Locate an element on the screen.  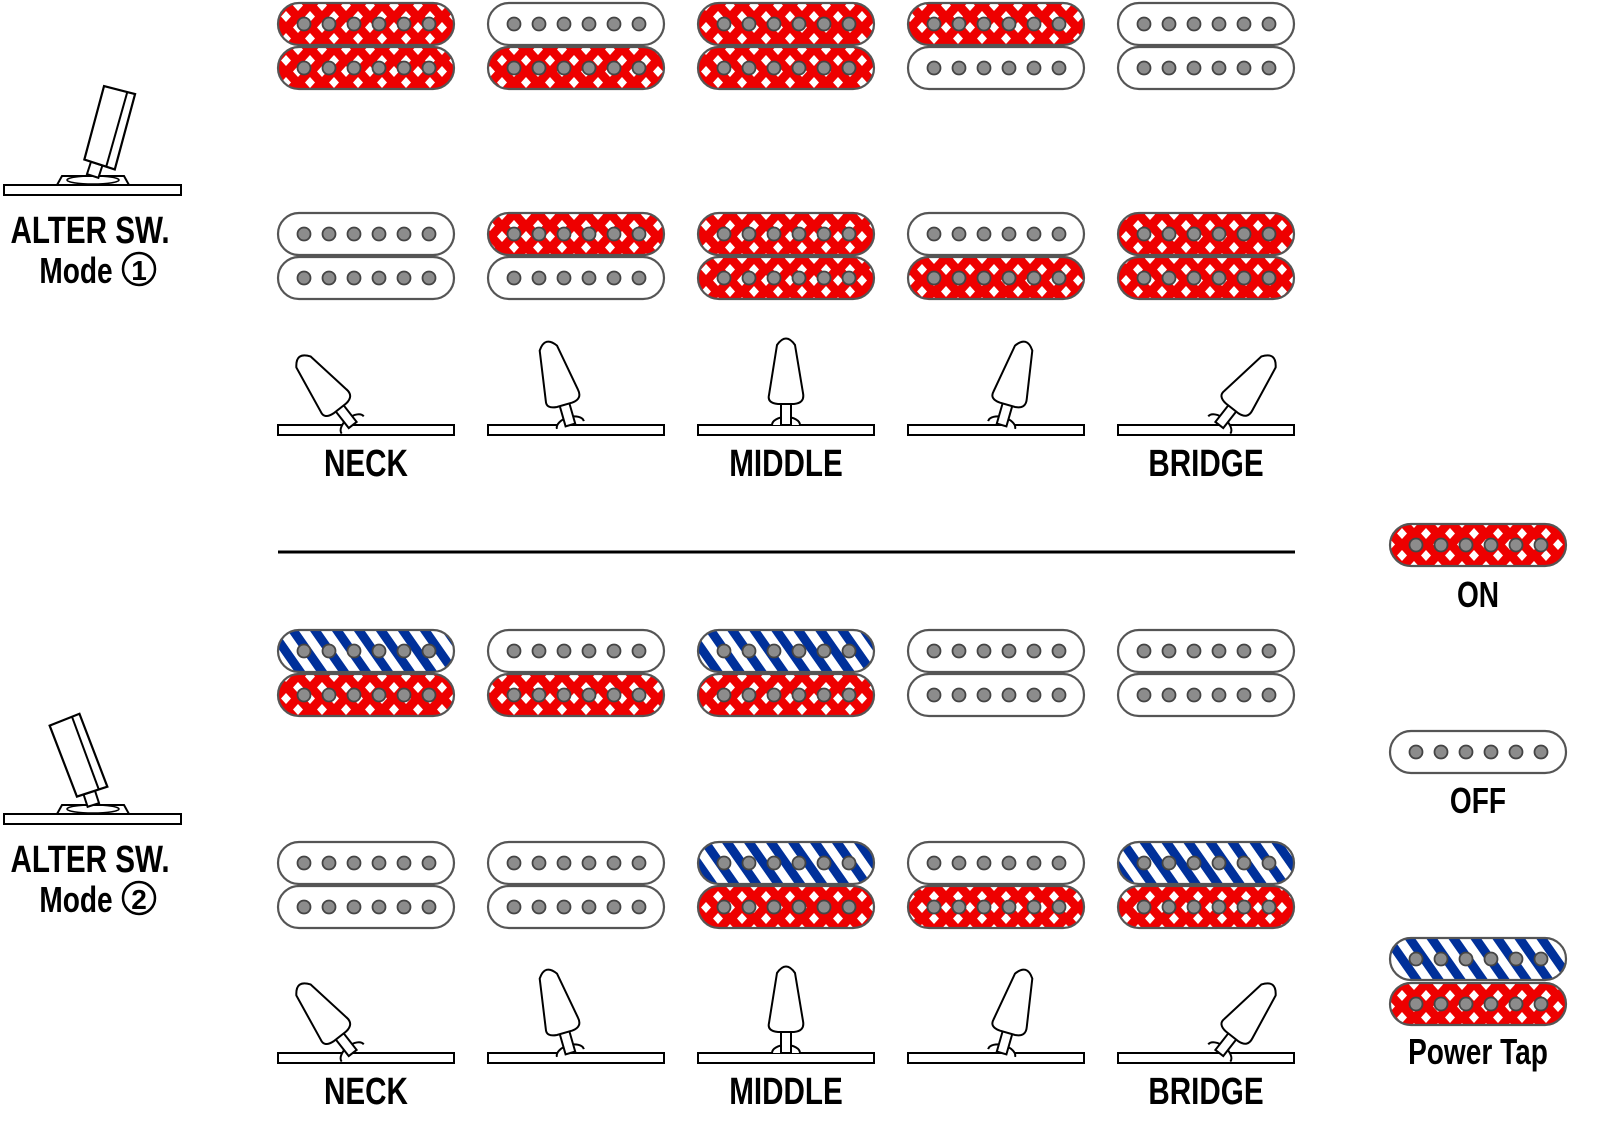
pickup-mode1-row2-neck is located at coordinates (366, 256).